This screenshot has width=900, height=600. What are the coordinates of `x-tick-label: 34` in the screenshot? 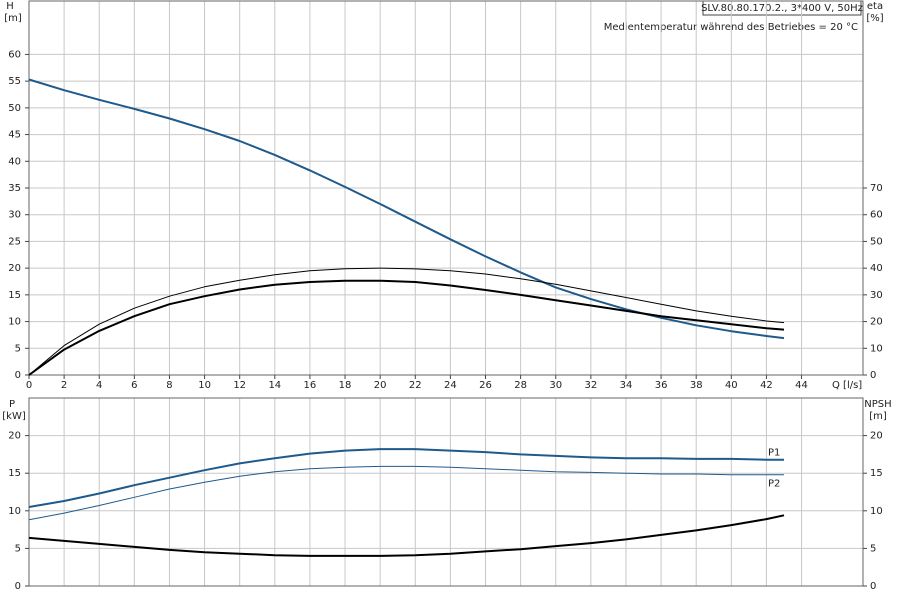 It's located at (626, 385).